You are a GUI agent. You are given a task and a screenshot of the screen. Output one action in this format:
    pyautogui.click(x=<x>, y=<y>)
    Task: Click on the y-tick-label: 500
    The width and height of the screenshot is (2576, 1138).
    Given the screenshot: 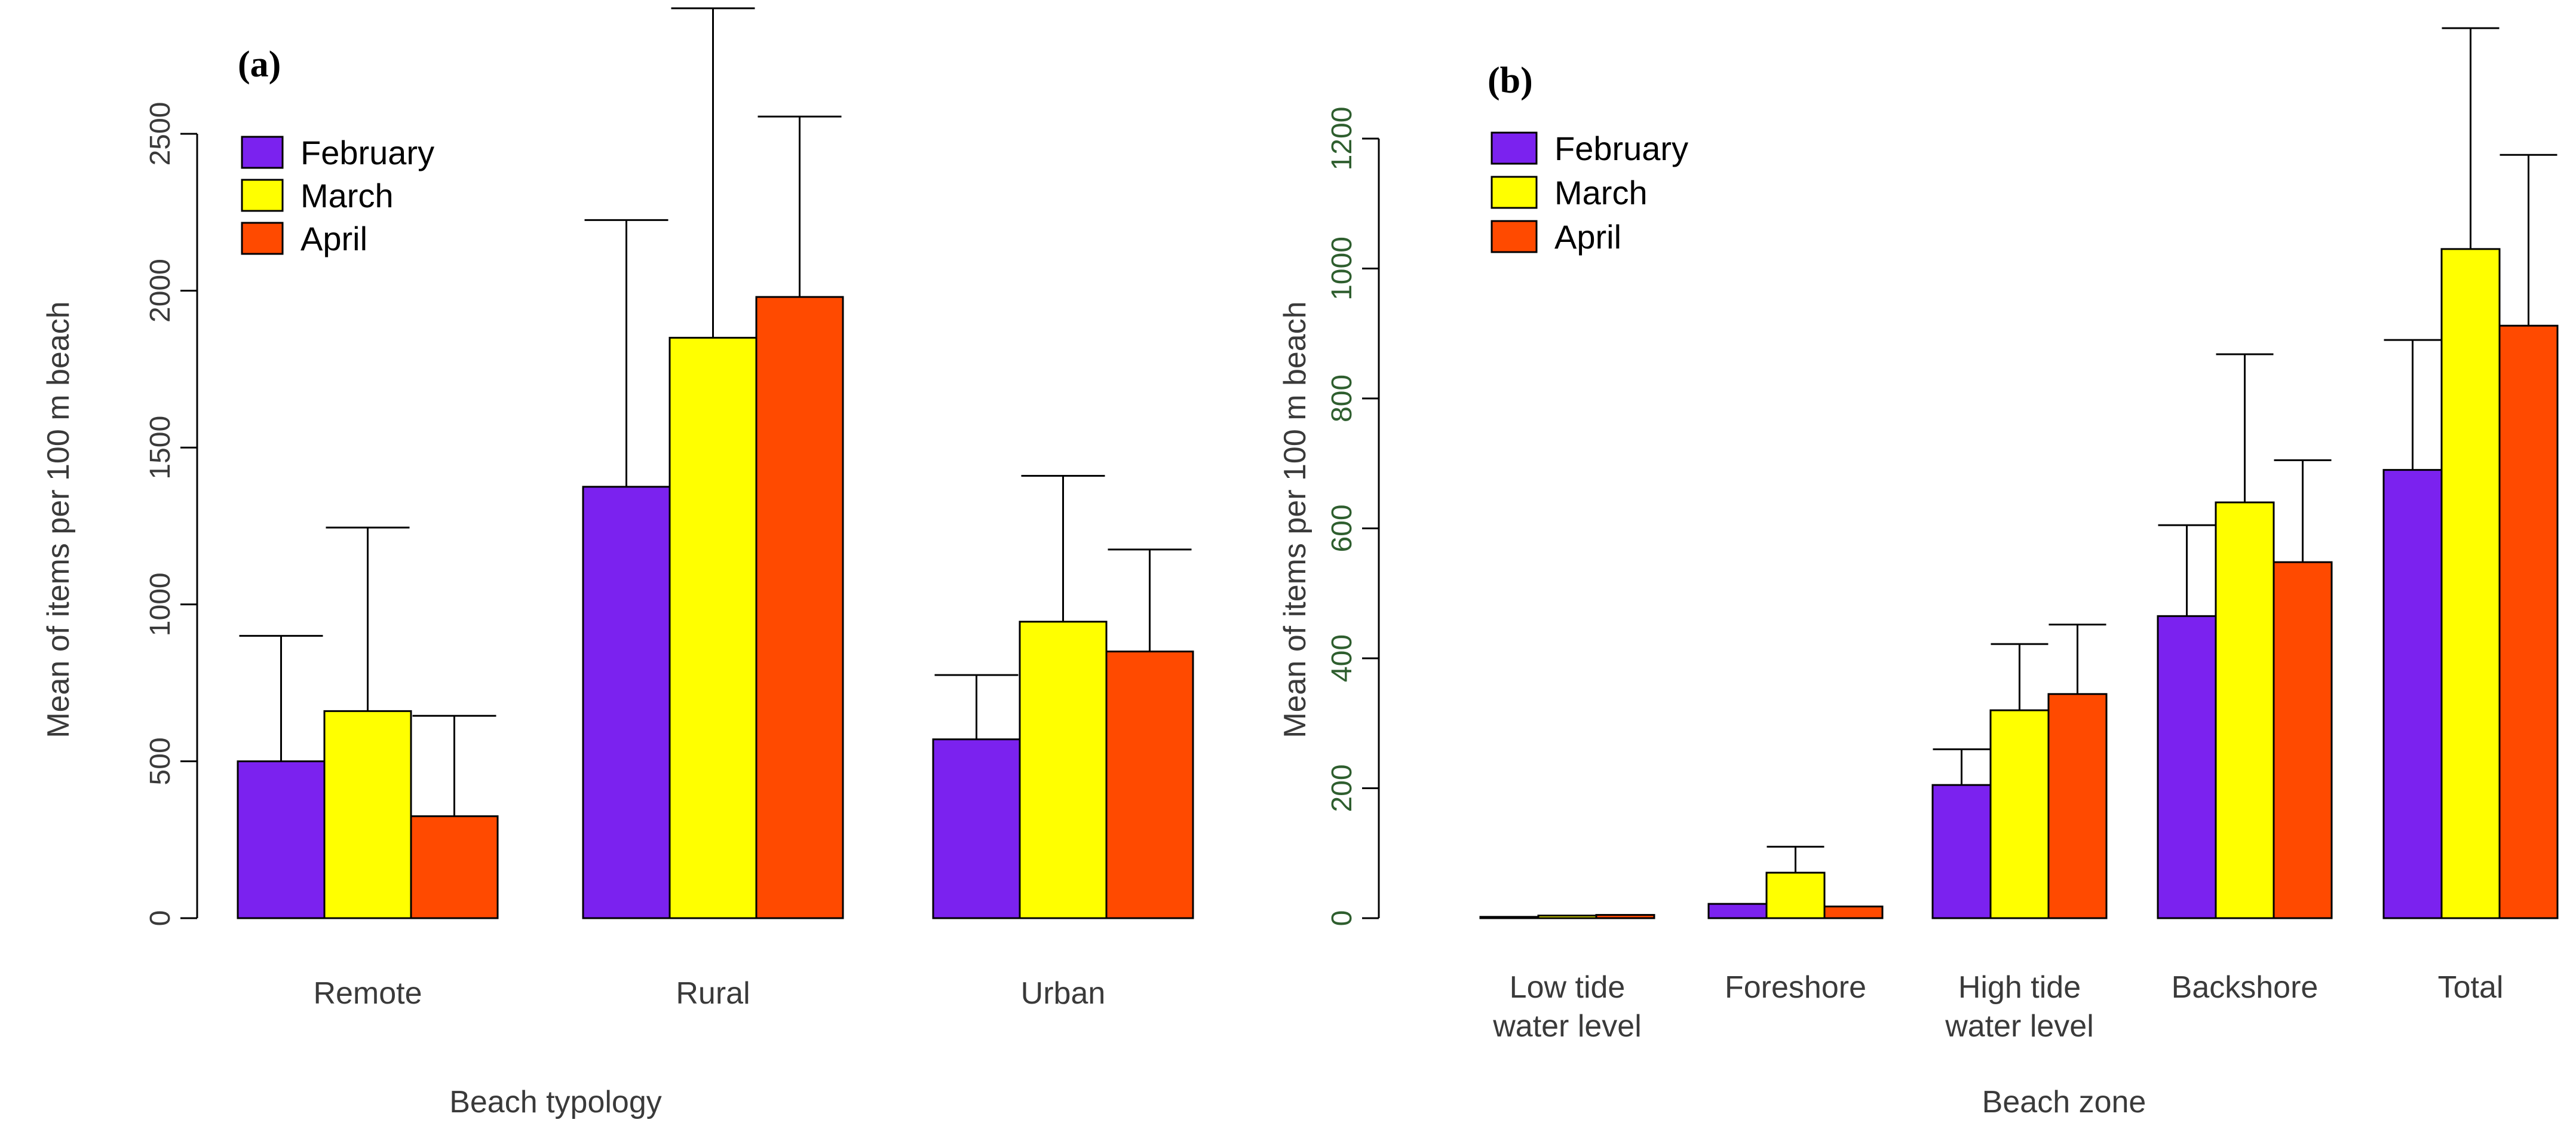 What is the action you would take?
    pyautogui.click(x=160, y=761)
    